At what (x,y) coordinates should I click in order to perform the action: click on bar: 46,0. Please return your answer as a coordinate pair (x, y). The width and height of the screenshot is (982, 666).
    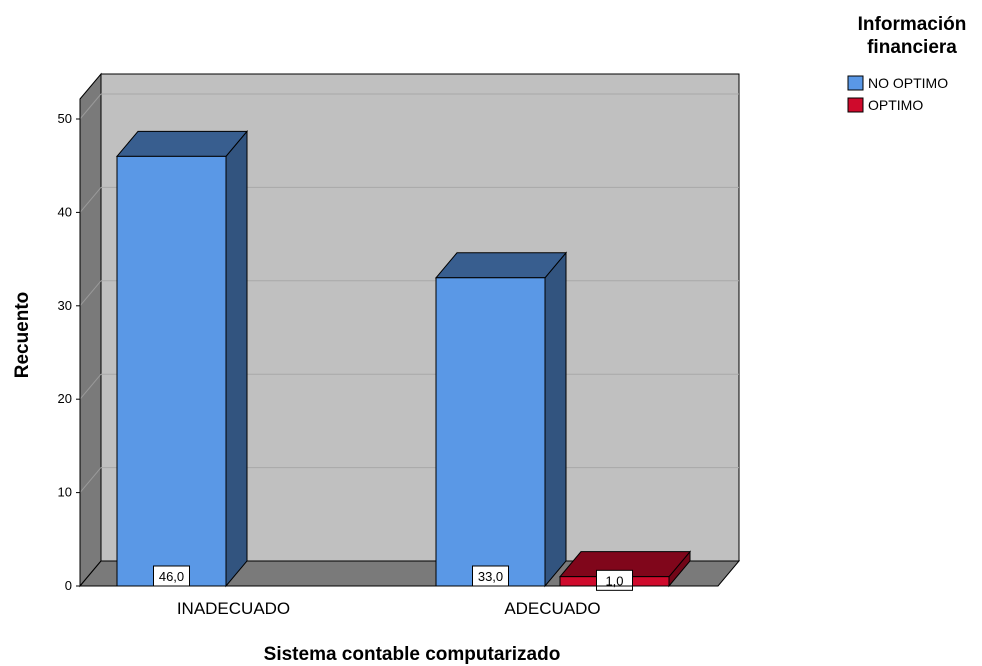
    Looking at the image, I should click on (182, 358).